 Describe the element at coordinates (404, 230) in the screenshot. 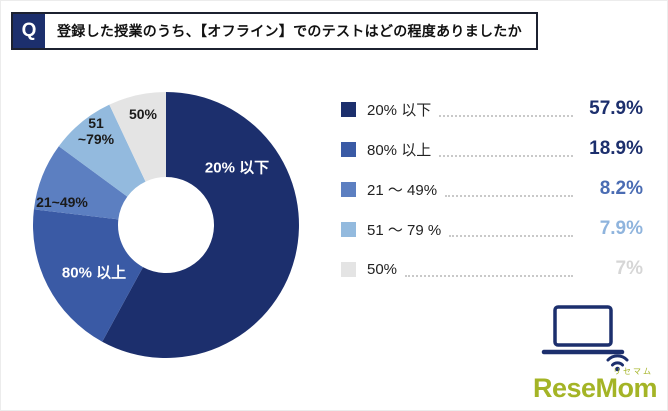

I see `legend-label: 51 ～ 79 %` at that location.